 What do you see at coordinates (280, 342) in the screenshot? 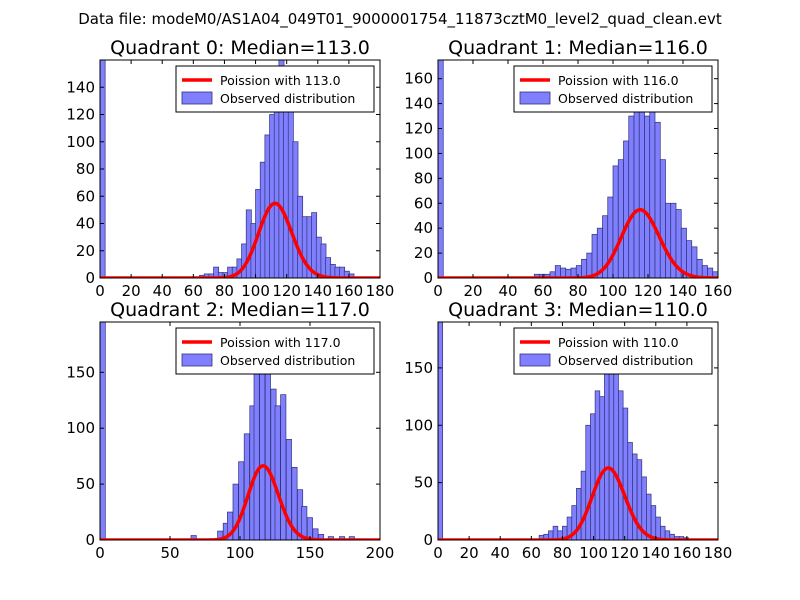
I see `legend-curve-label: Poission with 117.0` at bounding box center [280, 342].